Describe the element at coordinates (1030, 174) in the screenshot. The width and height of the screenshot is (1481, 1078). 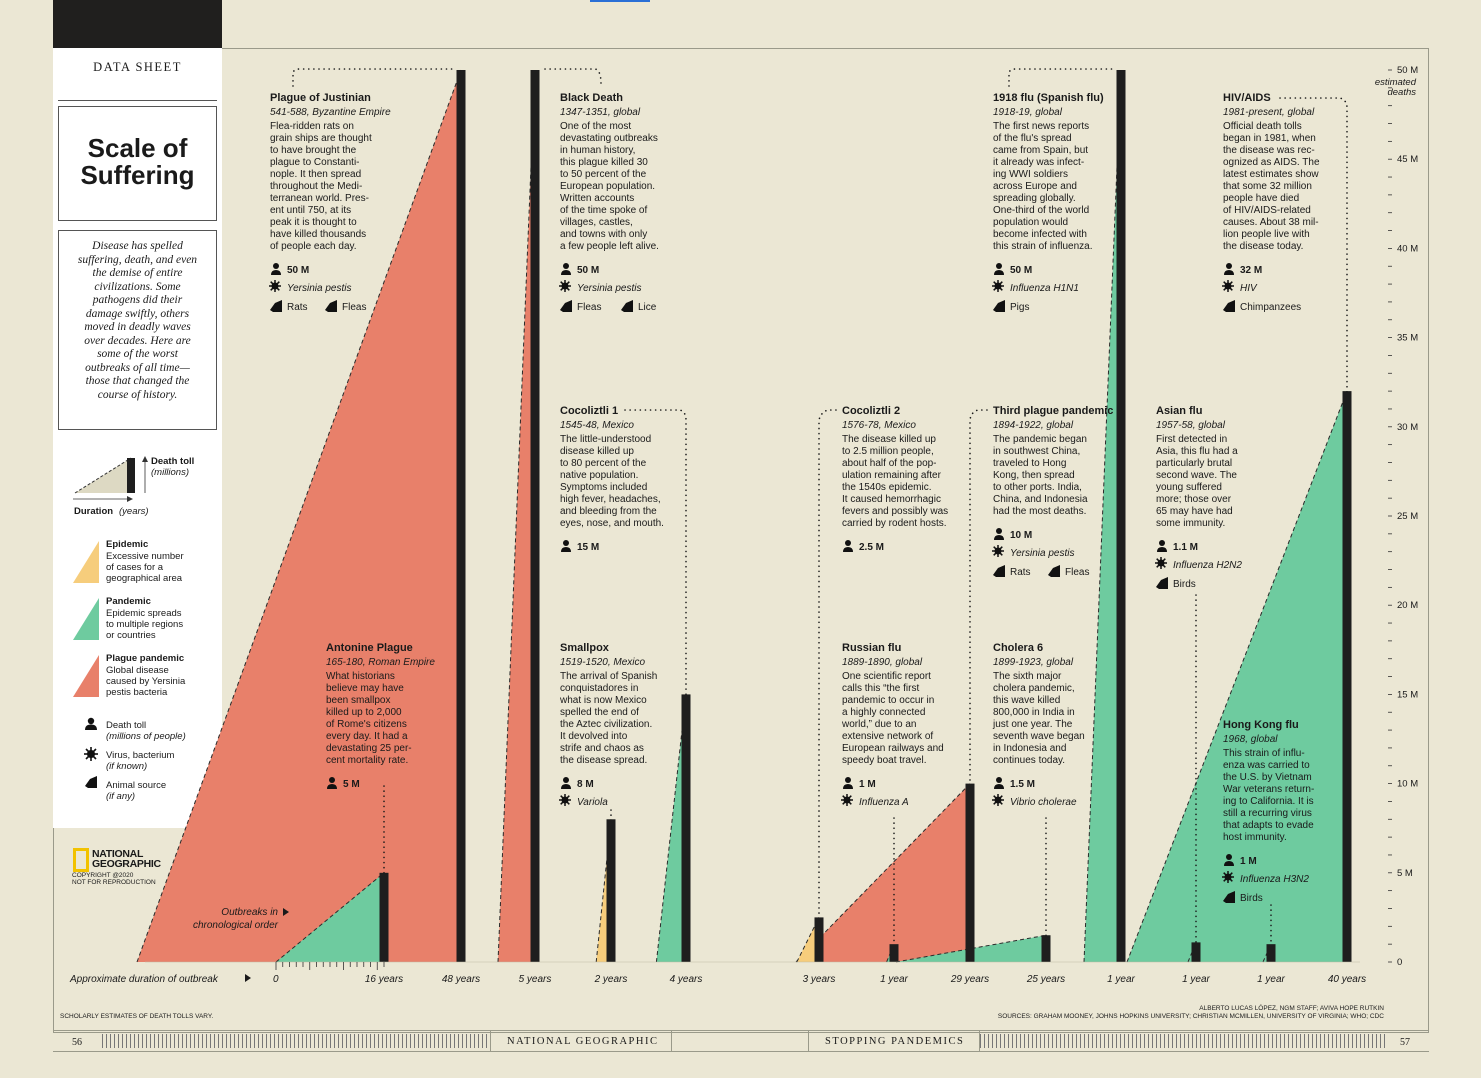
I see `outbreak-desc-9: ing WWI soldiers` at that location.